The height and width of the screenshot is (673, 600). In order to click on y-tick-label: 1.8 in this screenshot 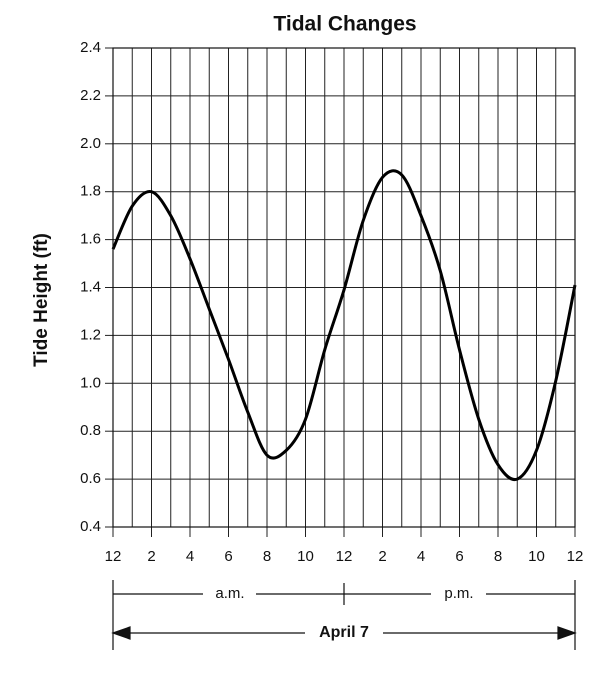, I will do `click(90, 191)`.